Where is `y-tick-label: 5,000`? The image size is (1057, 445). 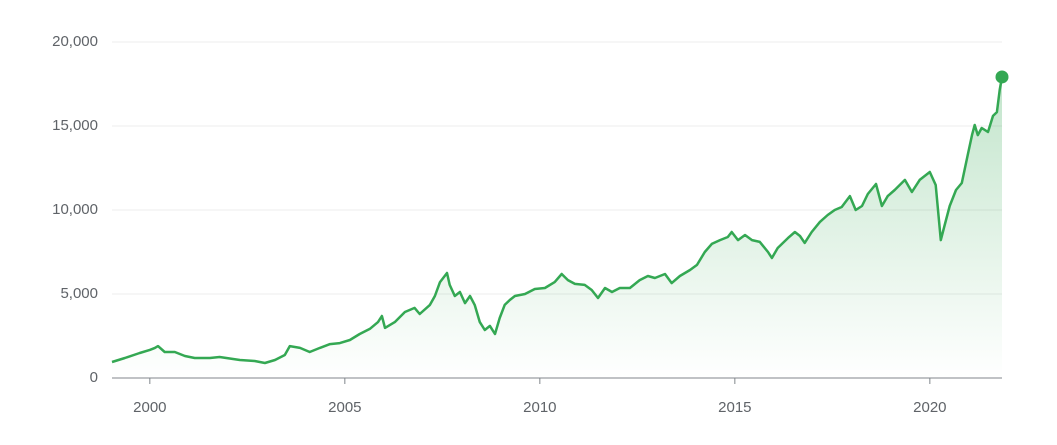 y-tick-label: 5,000 is located at coordinates (79, 293).